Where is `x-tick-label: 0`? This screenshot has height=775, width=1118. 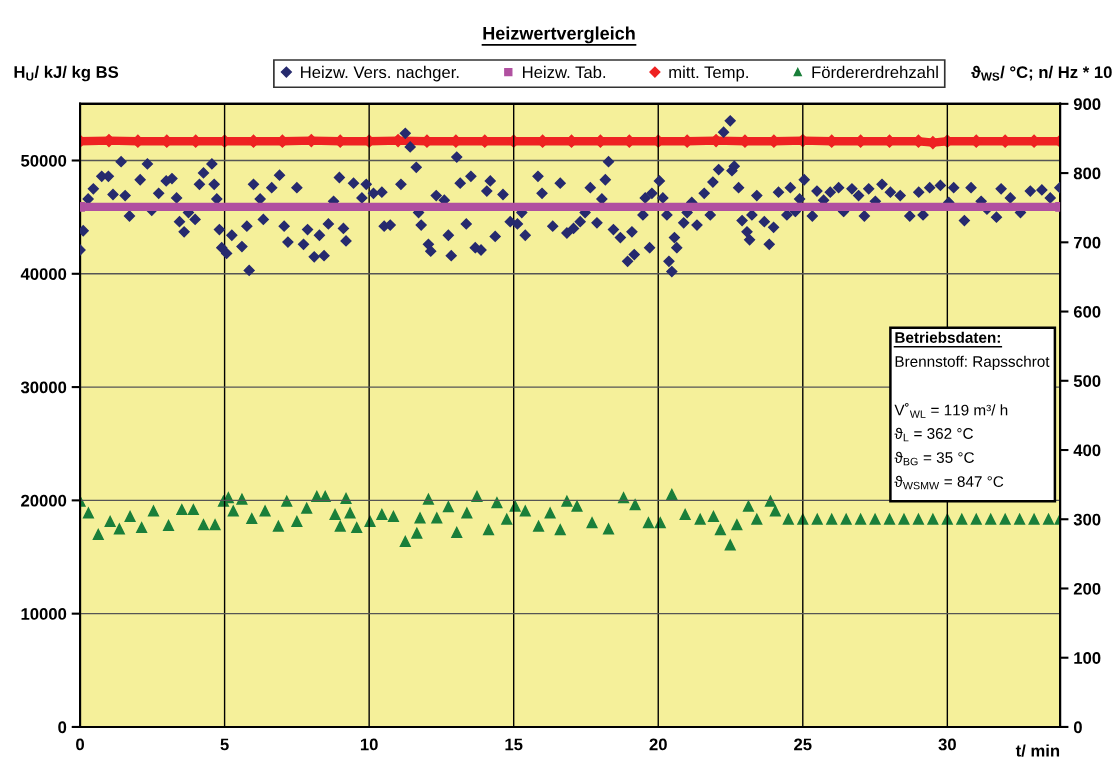
x-tick-label: 0 is located at coordinates (80, 744).